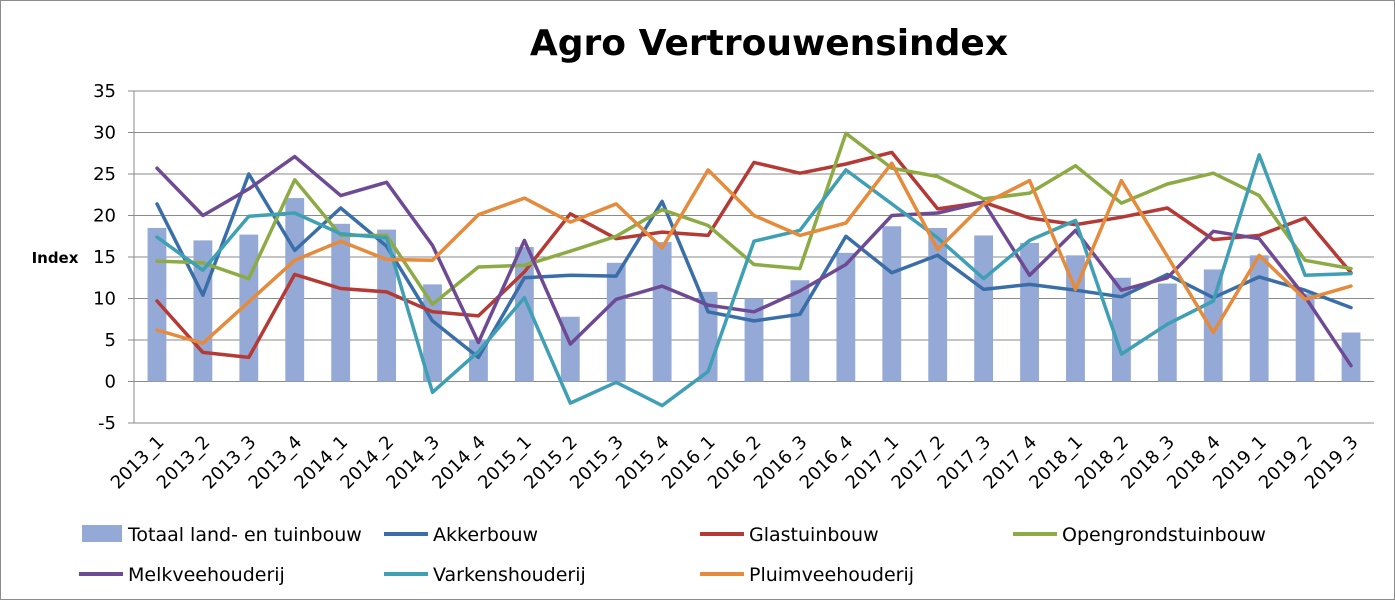  I want to click on legend-label: Varkenshouderij, so click(509, 575).